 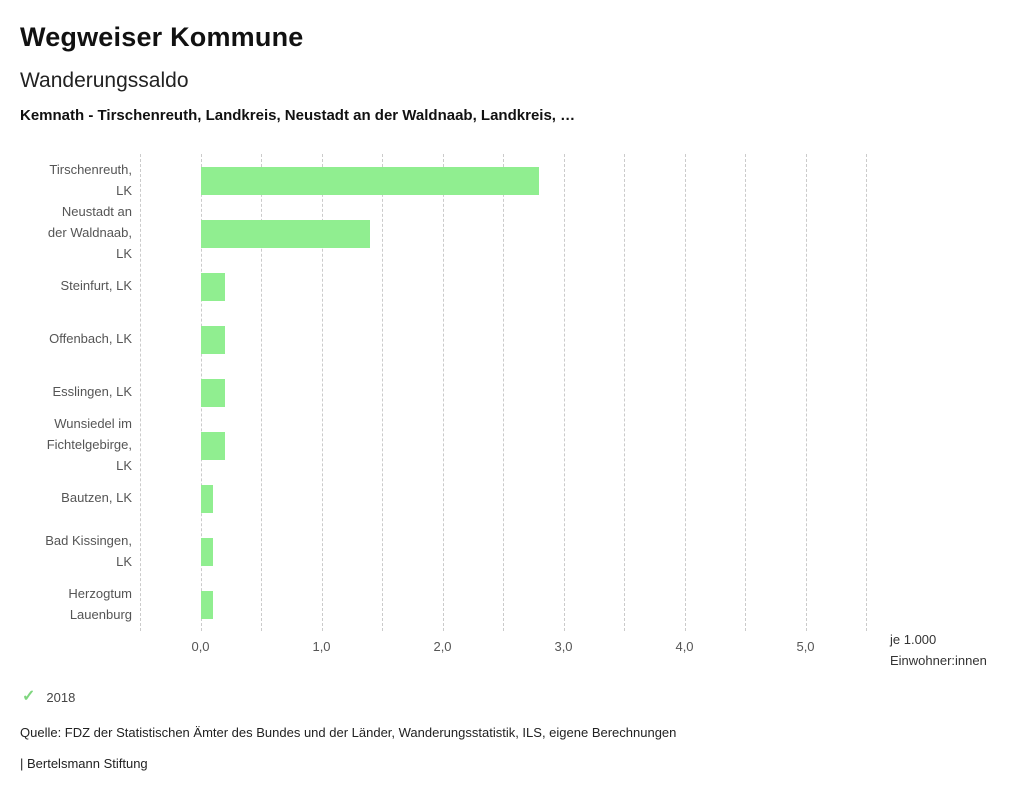 What do you see at coordinates (805, 646) in the screenshot?
I see `x-tick-label: 5,0` at bounding box center [805, 646].